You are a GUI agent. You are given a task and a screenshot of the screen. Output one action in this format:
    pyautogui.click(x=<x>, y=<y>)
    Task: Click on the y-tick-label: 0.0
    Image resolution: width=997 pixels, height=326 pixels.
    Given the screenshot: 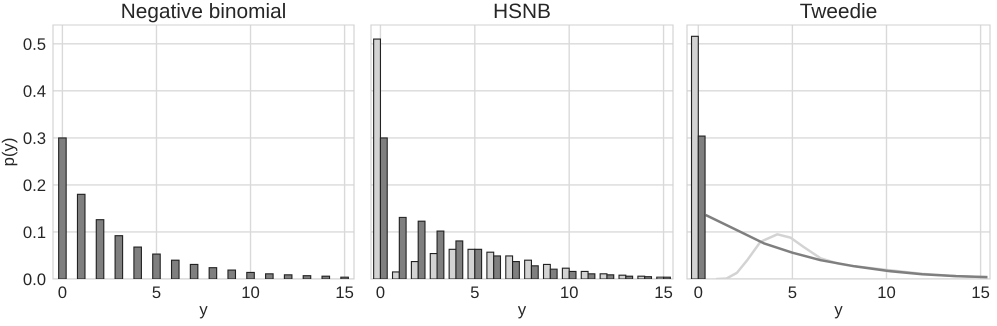 What is the action you would take?
    pyautogui.click(x=35, y=279)
    